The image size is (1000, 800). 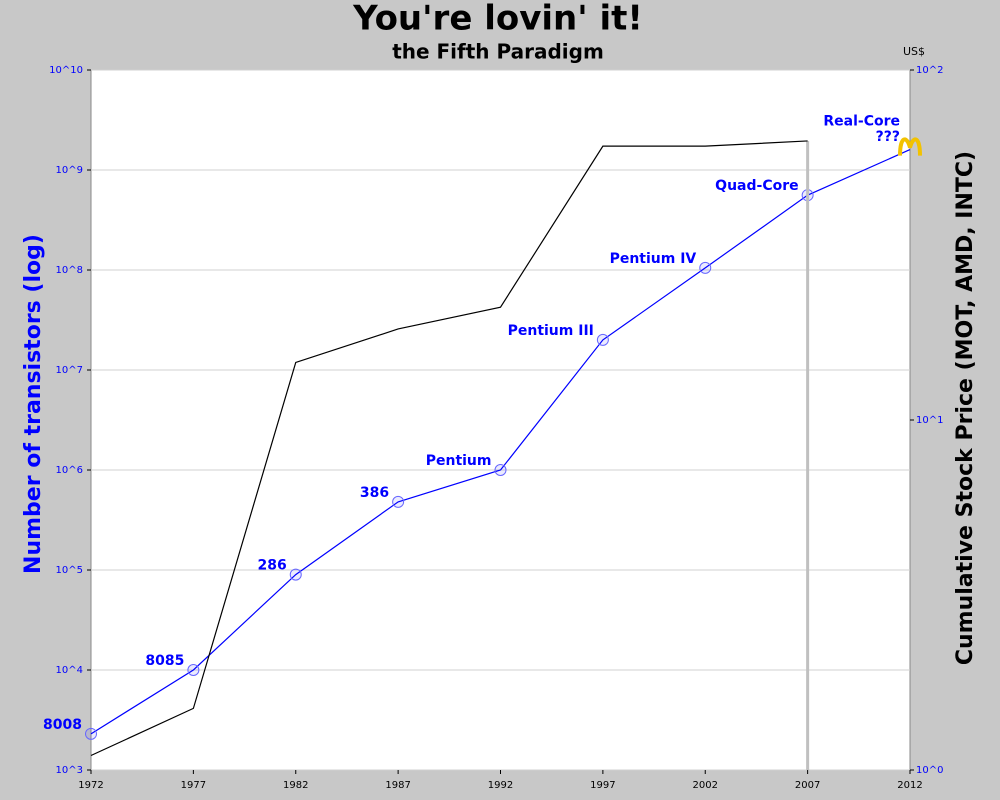 What do you see at coordinates (193, 785) in the screenshot?
I see `x-tick-label: 1977` at bounding box center [193, 785].